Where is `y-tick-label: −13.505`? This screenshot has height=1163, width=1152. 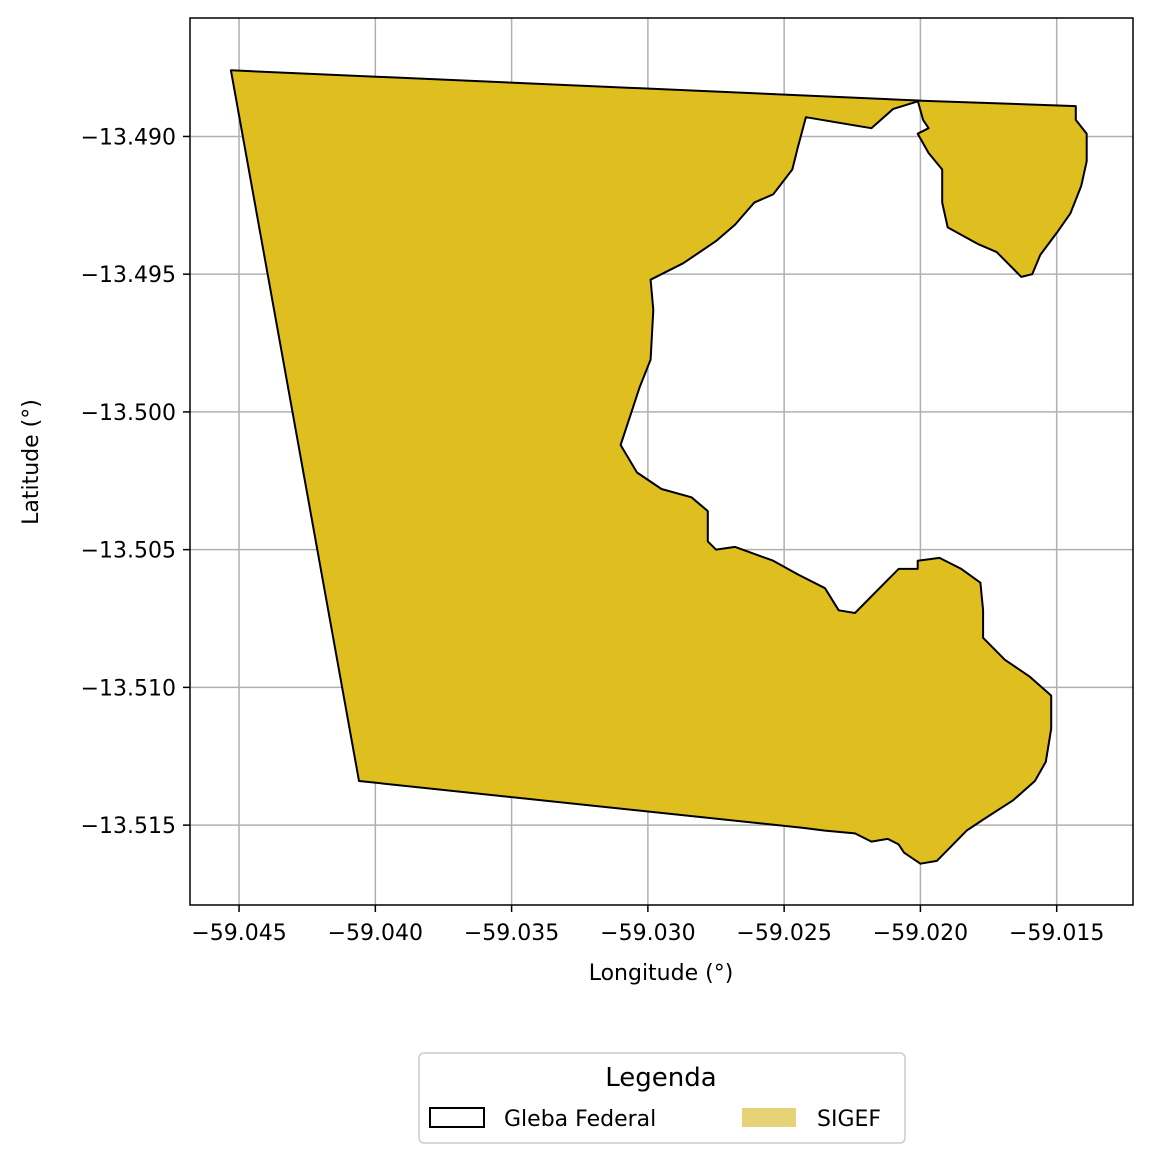 y-tick-label: −13.505 is located at coordinates (128, 551).